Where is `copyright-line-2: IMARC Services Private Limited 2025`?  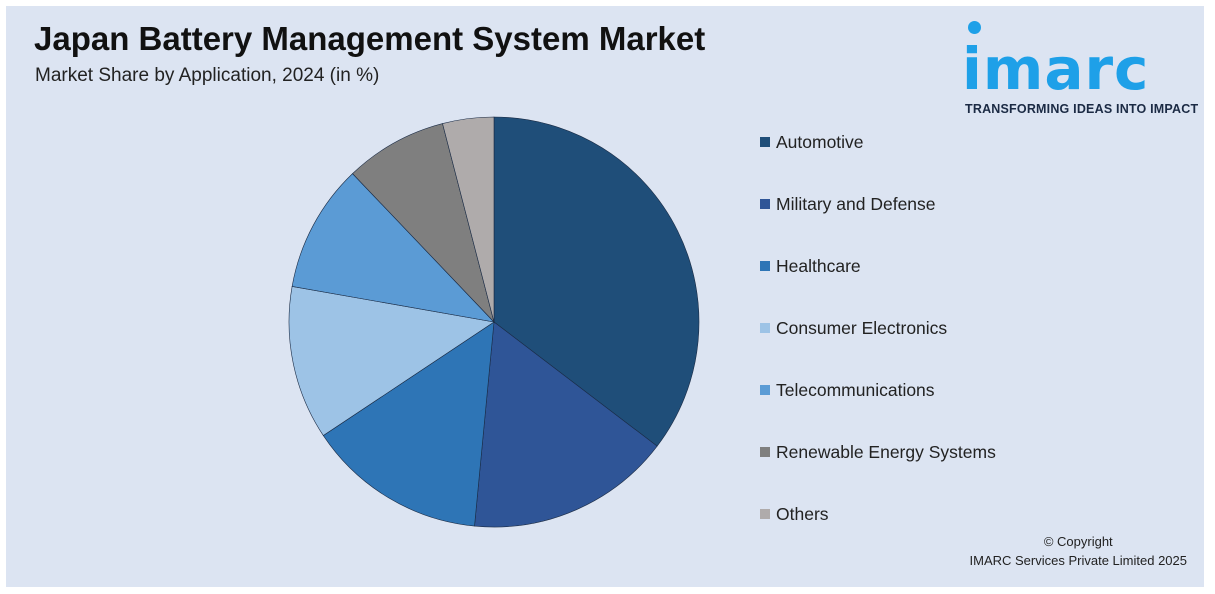 copyright-line-2: IMARC Services Private Limited 2025 is located at coordinates (1078, 560).